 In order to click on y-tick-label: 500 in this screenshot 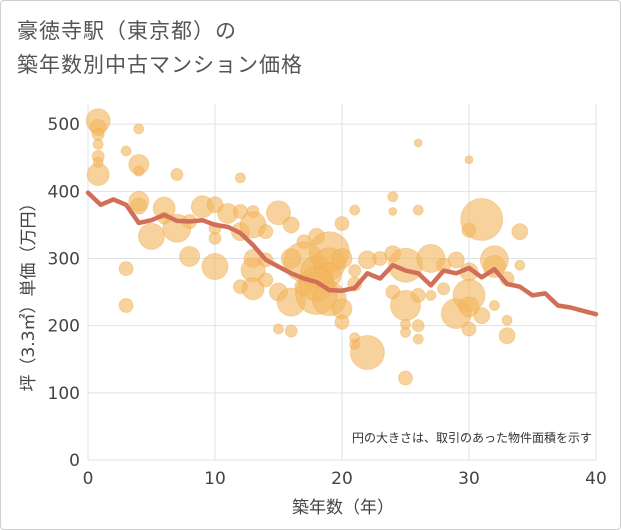, I will do `click(64, 125)`.